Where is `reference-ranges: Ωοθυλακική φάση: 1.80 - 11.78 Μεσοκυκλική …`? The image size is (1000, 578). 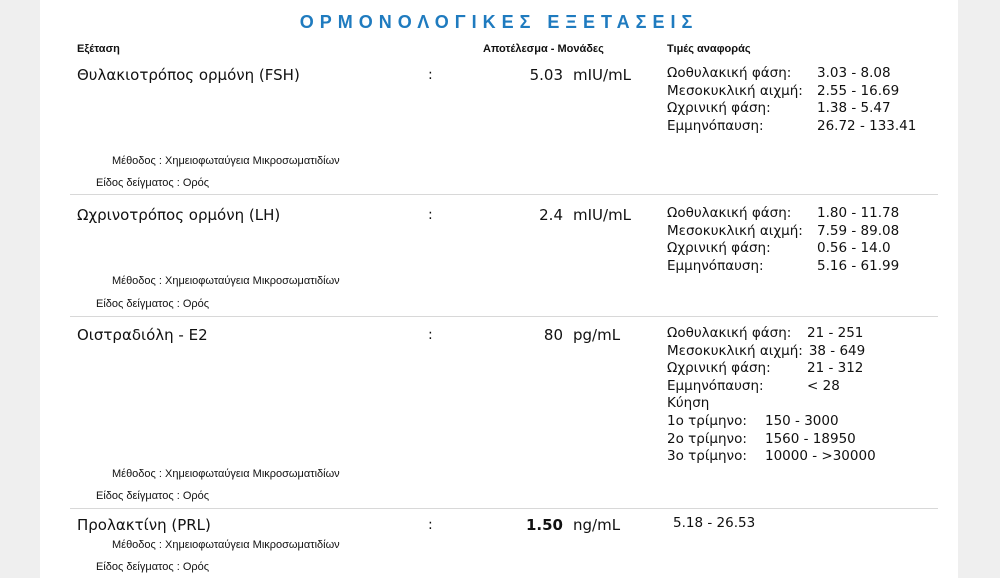 reference-ranges: Ωοθυλακική φάση: 1.80 - 11.78 Μεσοκυκλική … is located at coordinates (783, 240).